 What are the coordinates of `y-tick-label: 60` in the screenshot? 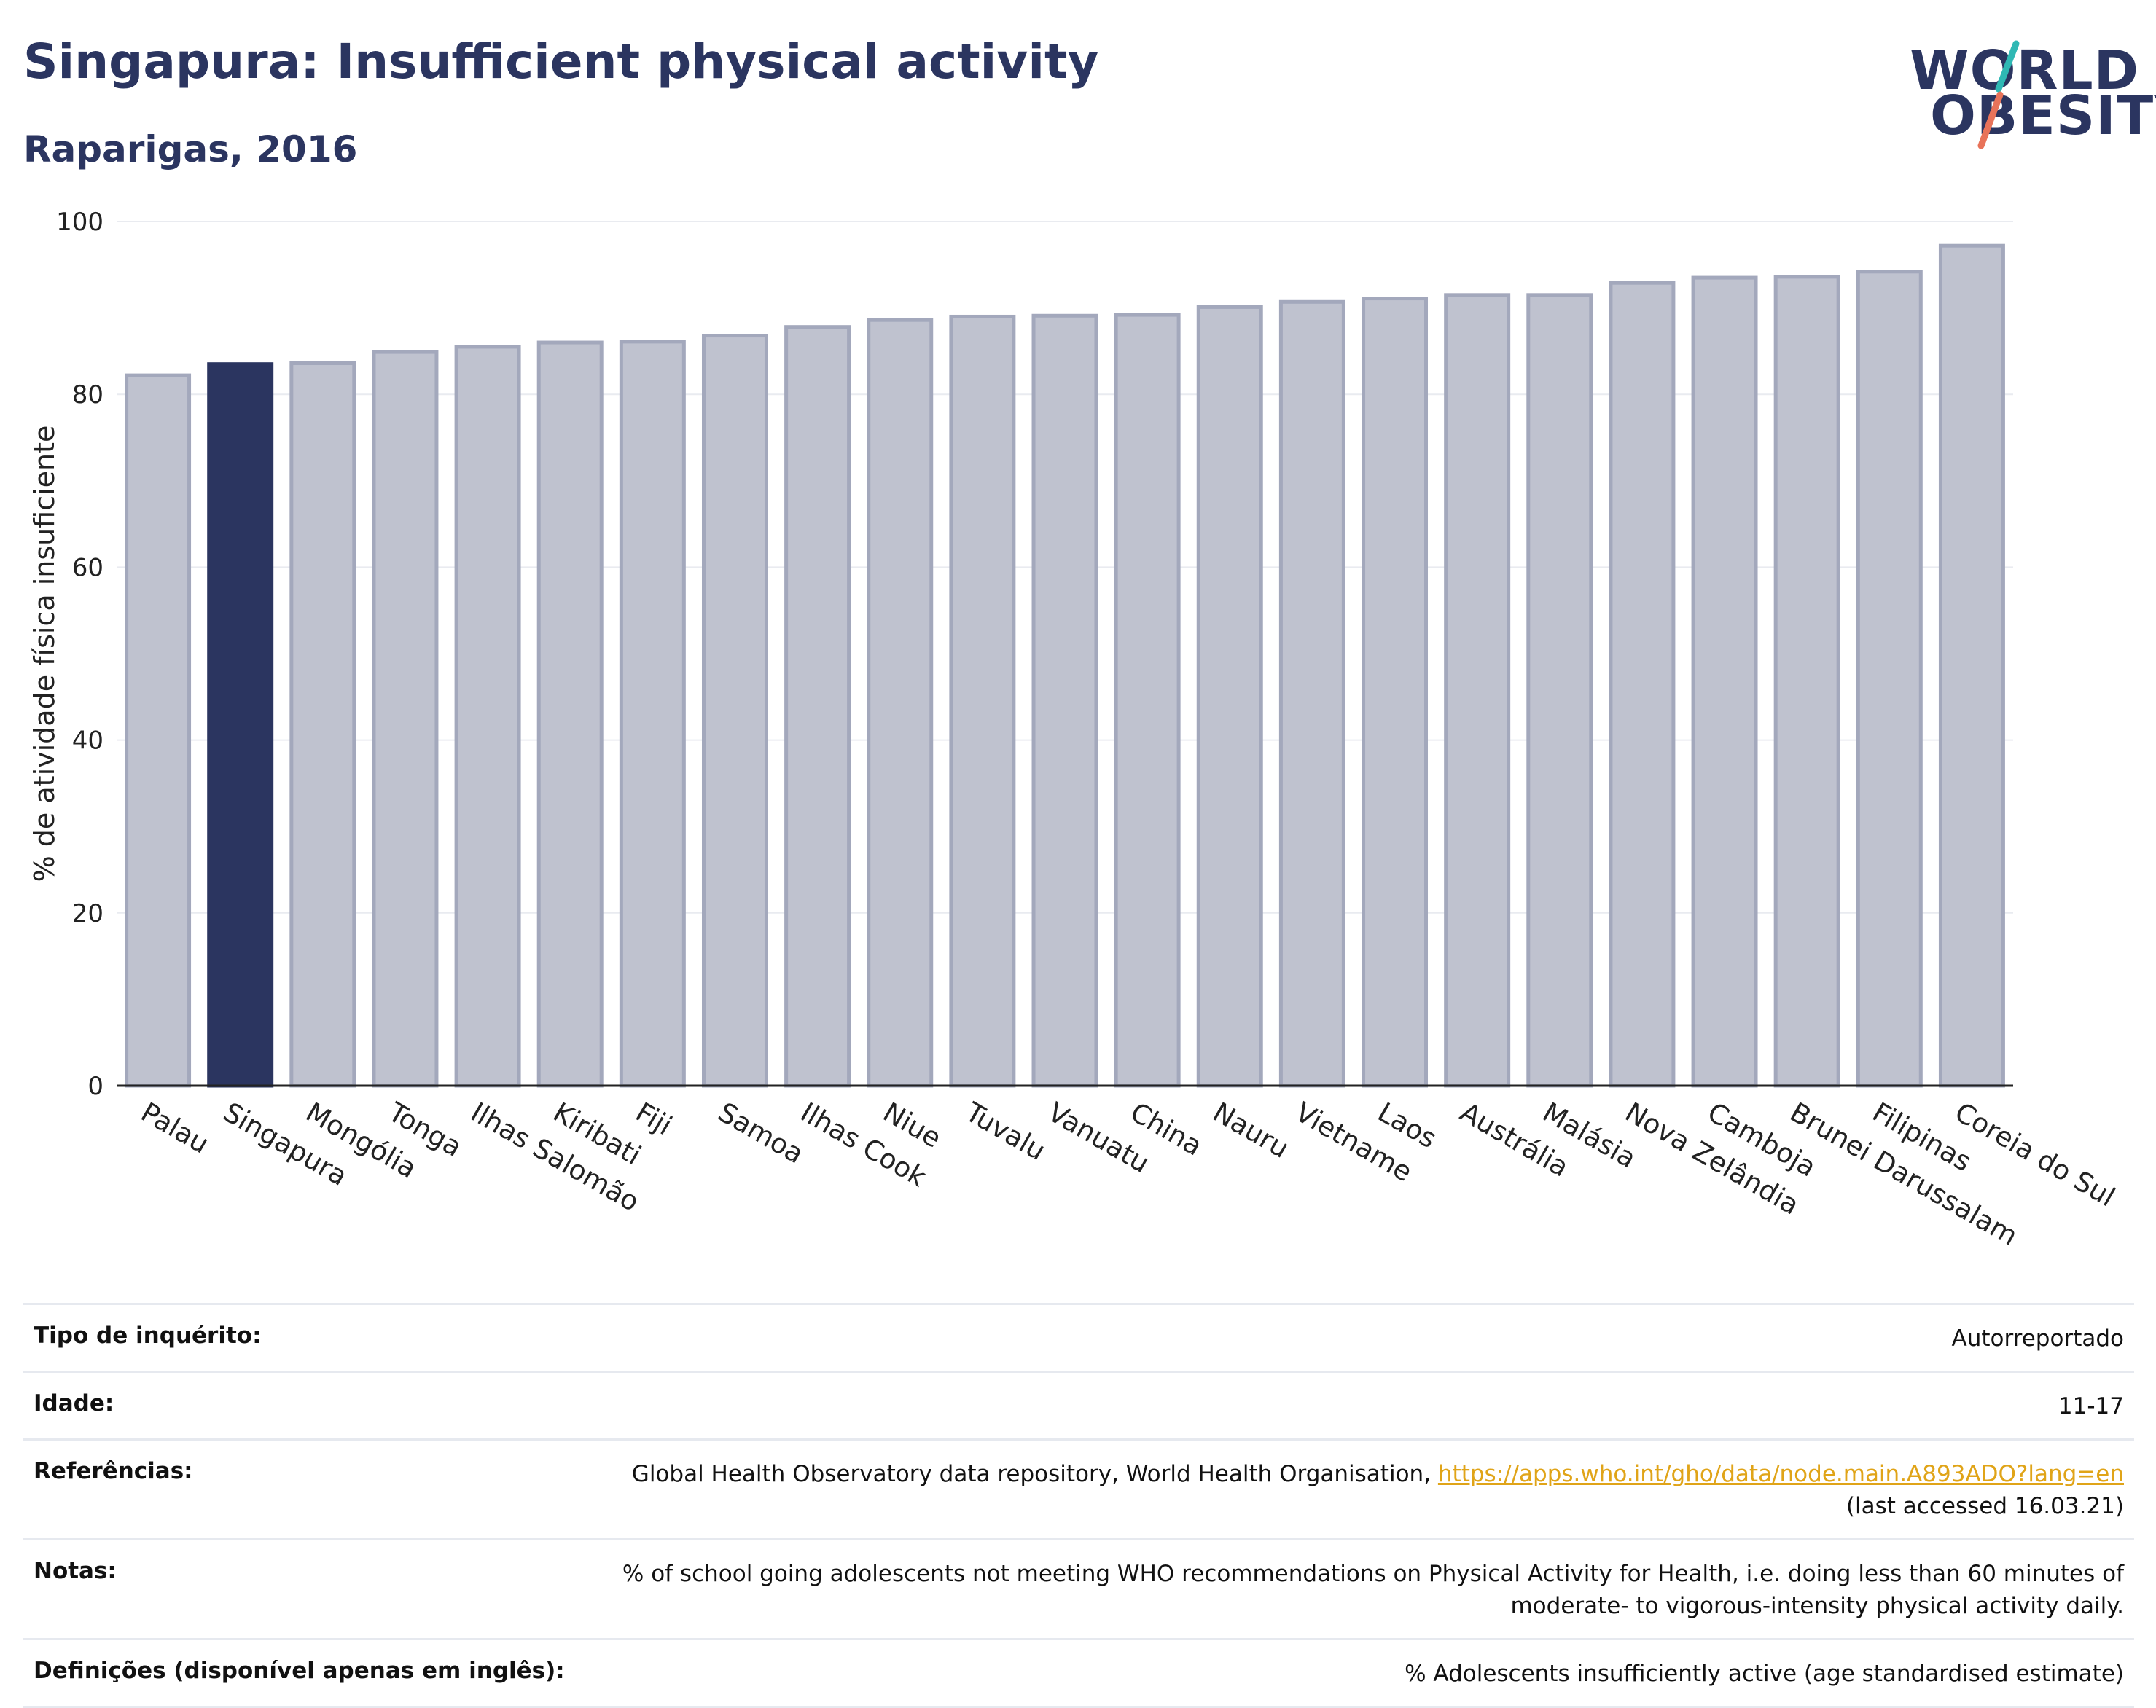 It's located at (87, 567).